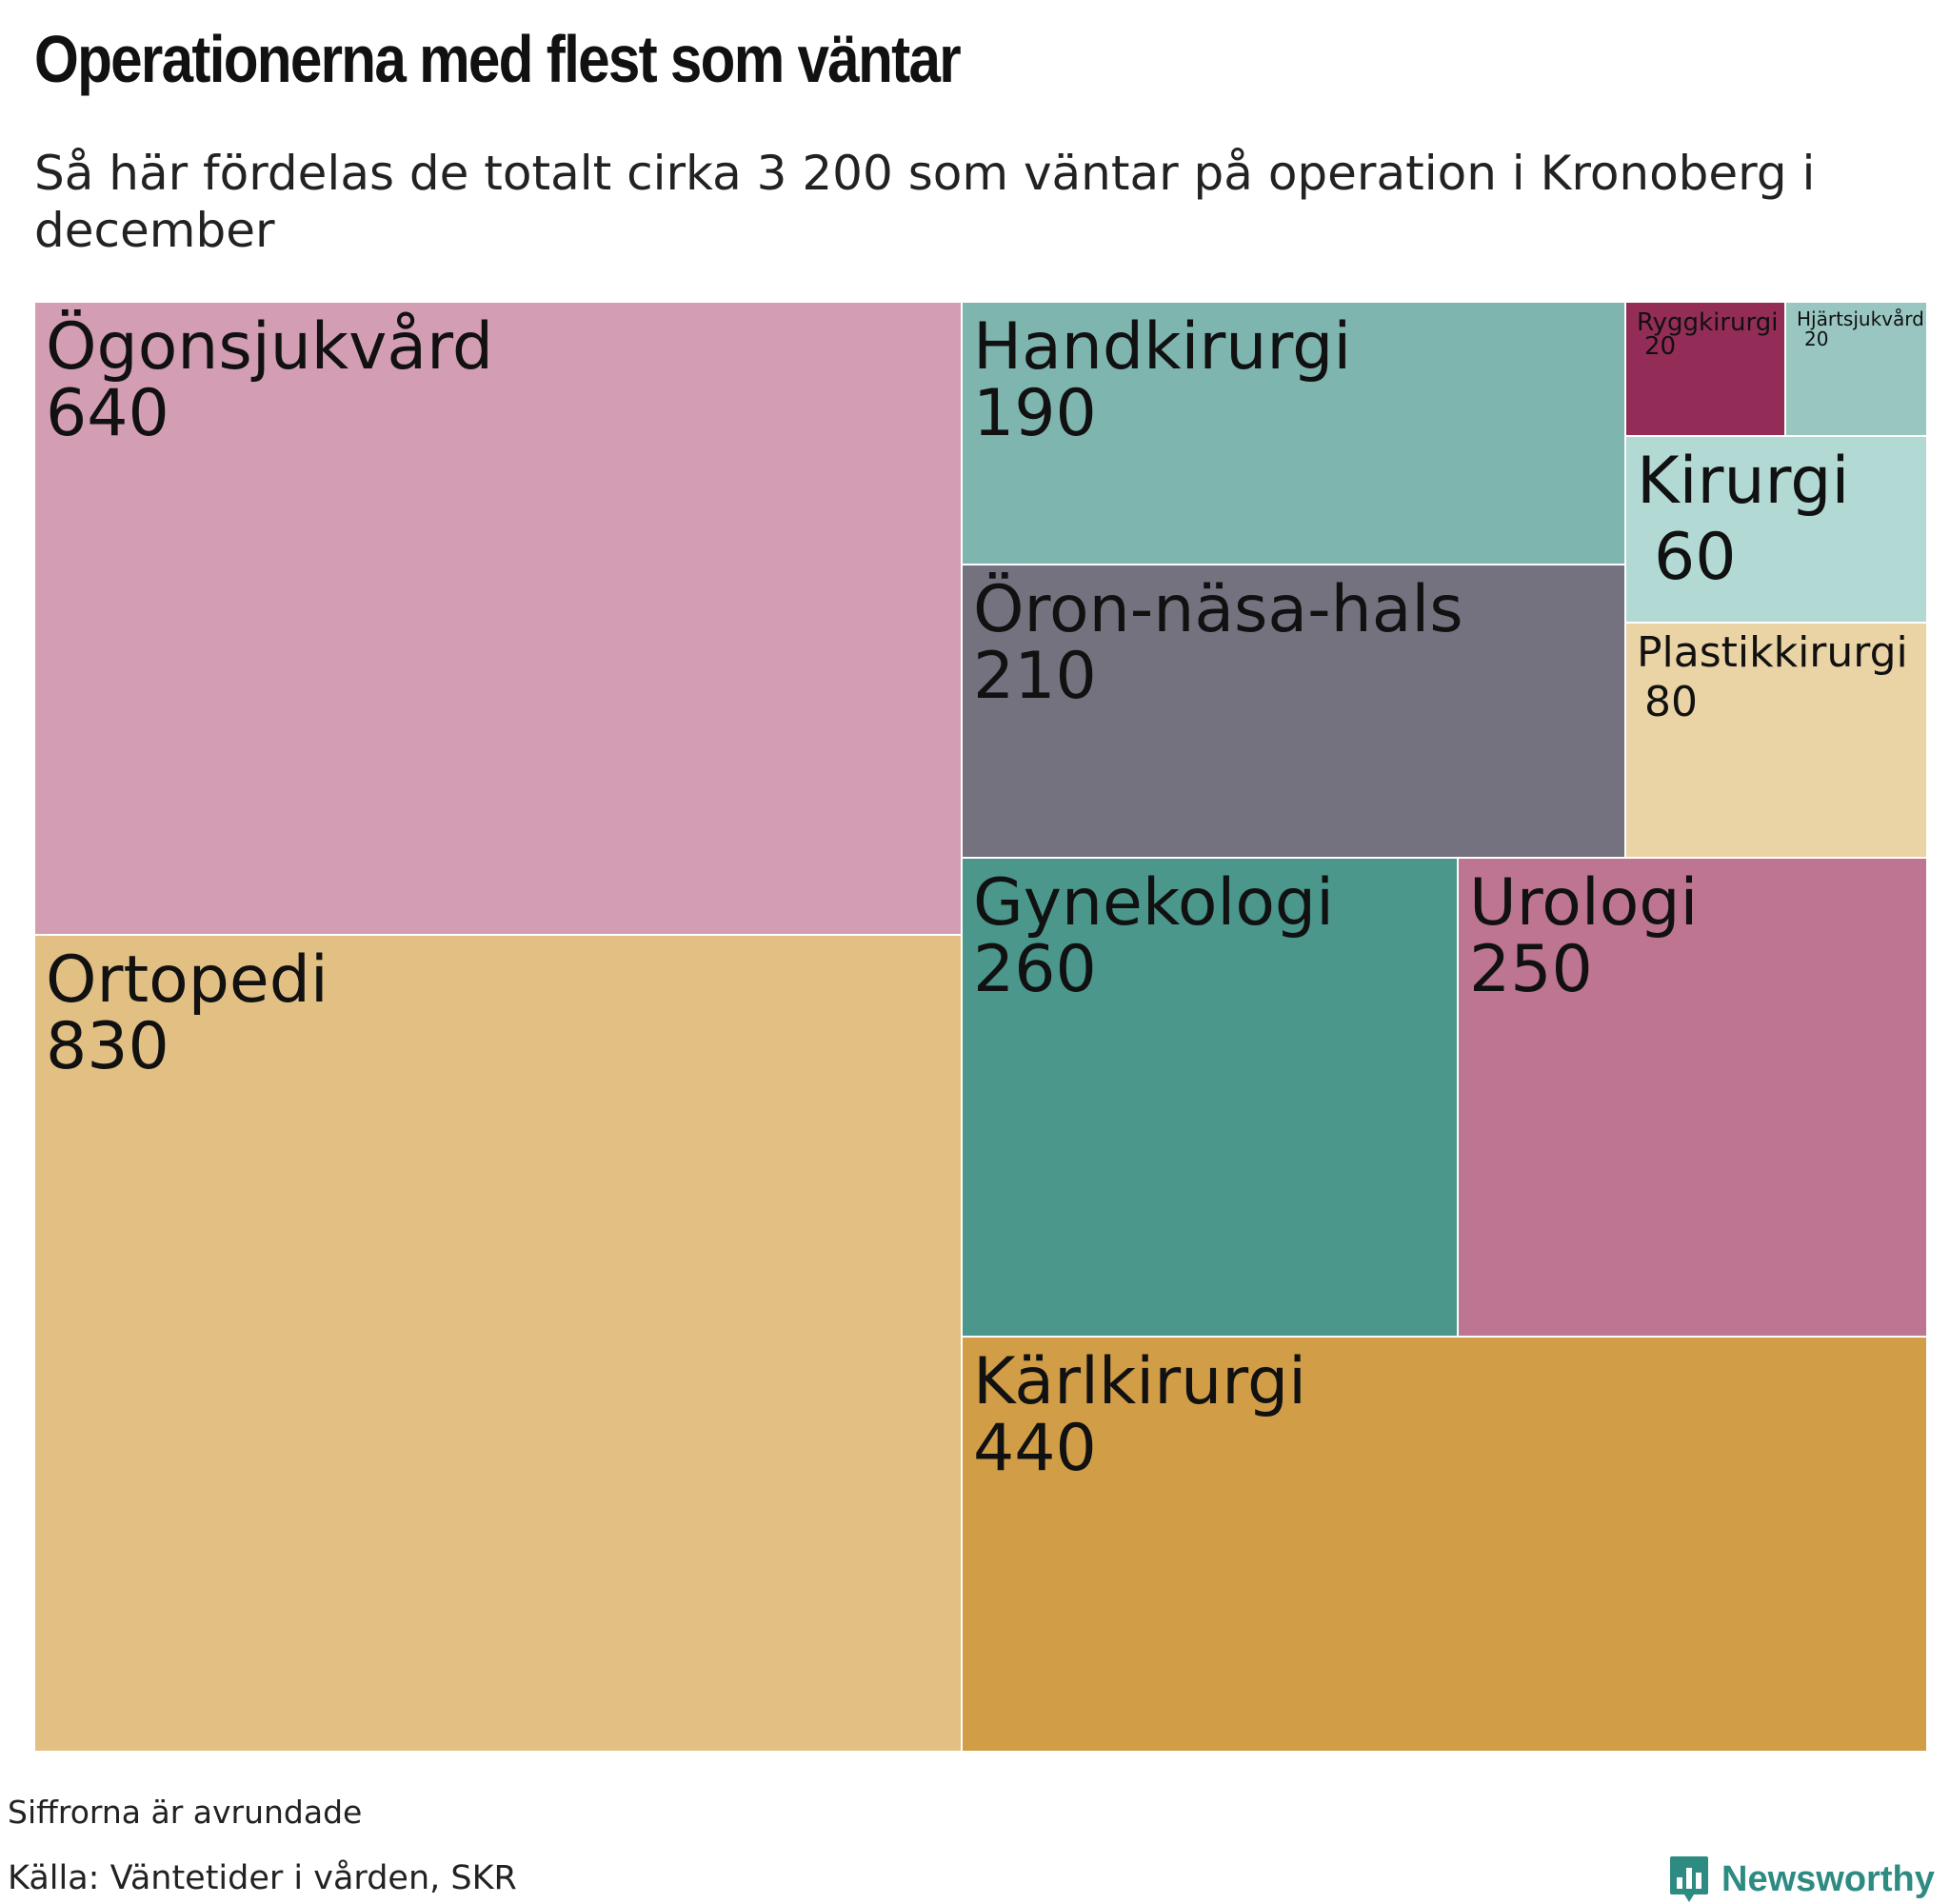 This screenshot has height=1904, width=1950. What do you see at coordinates (1743, 481) in the screenshot?
I see `tile-label-kirurgi: Kirurgi` at bounding box center [1743, 481].